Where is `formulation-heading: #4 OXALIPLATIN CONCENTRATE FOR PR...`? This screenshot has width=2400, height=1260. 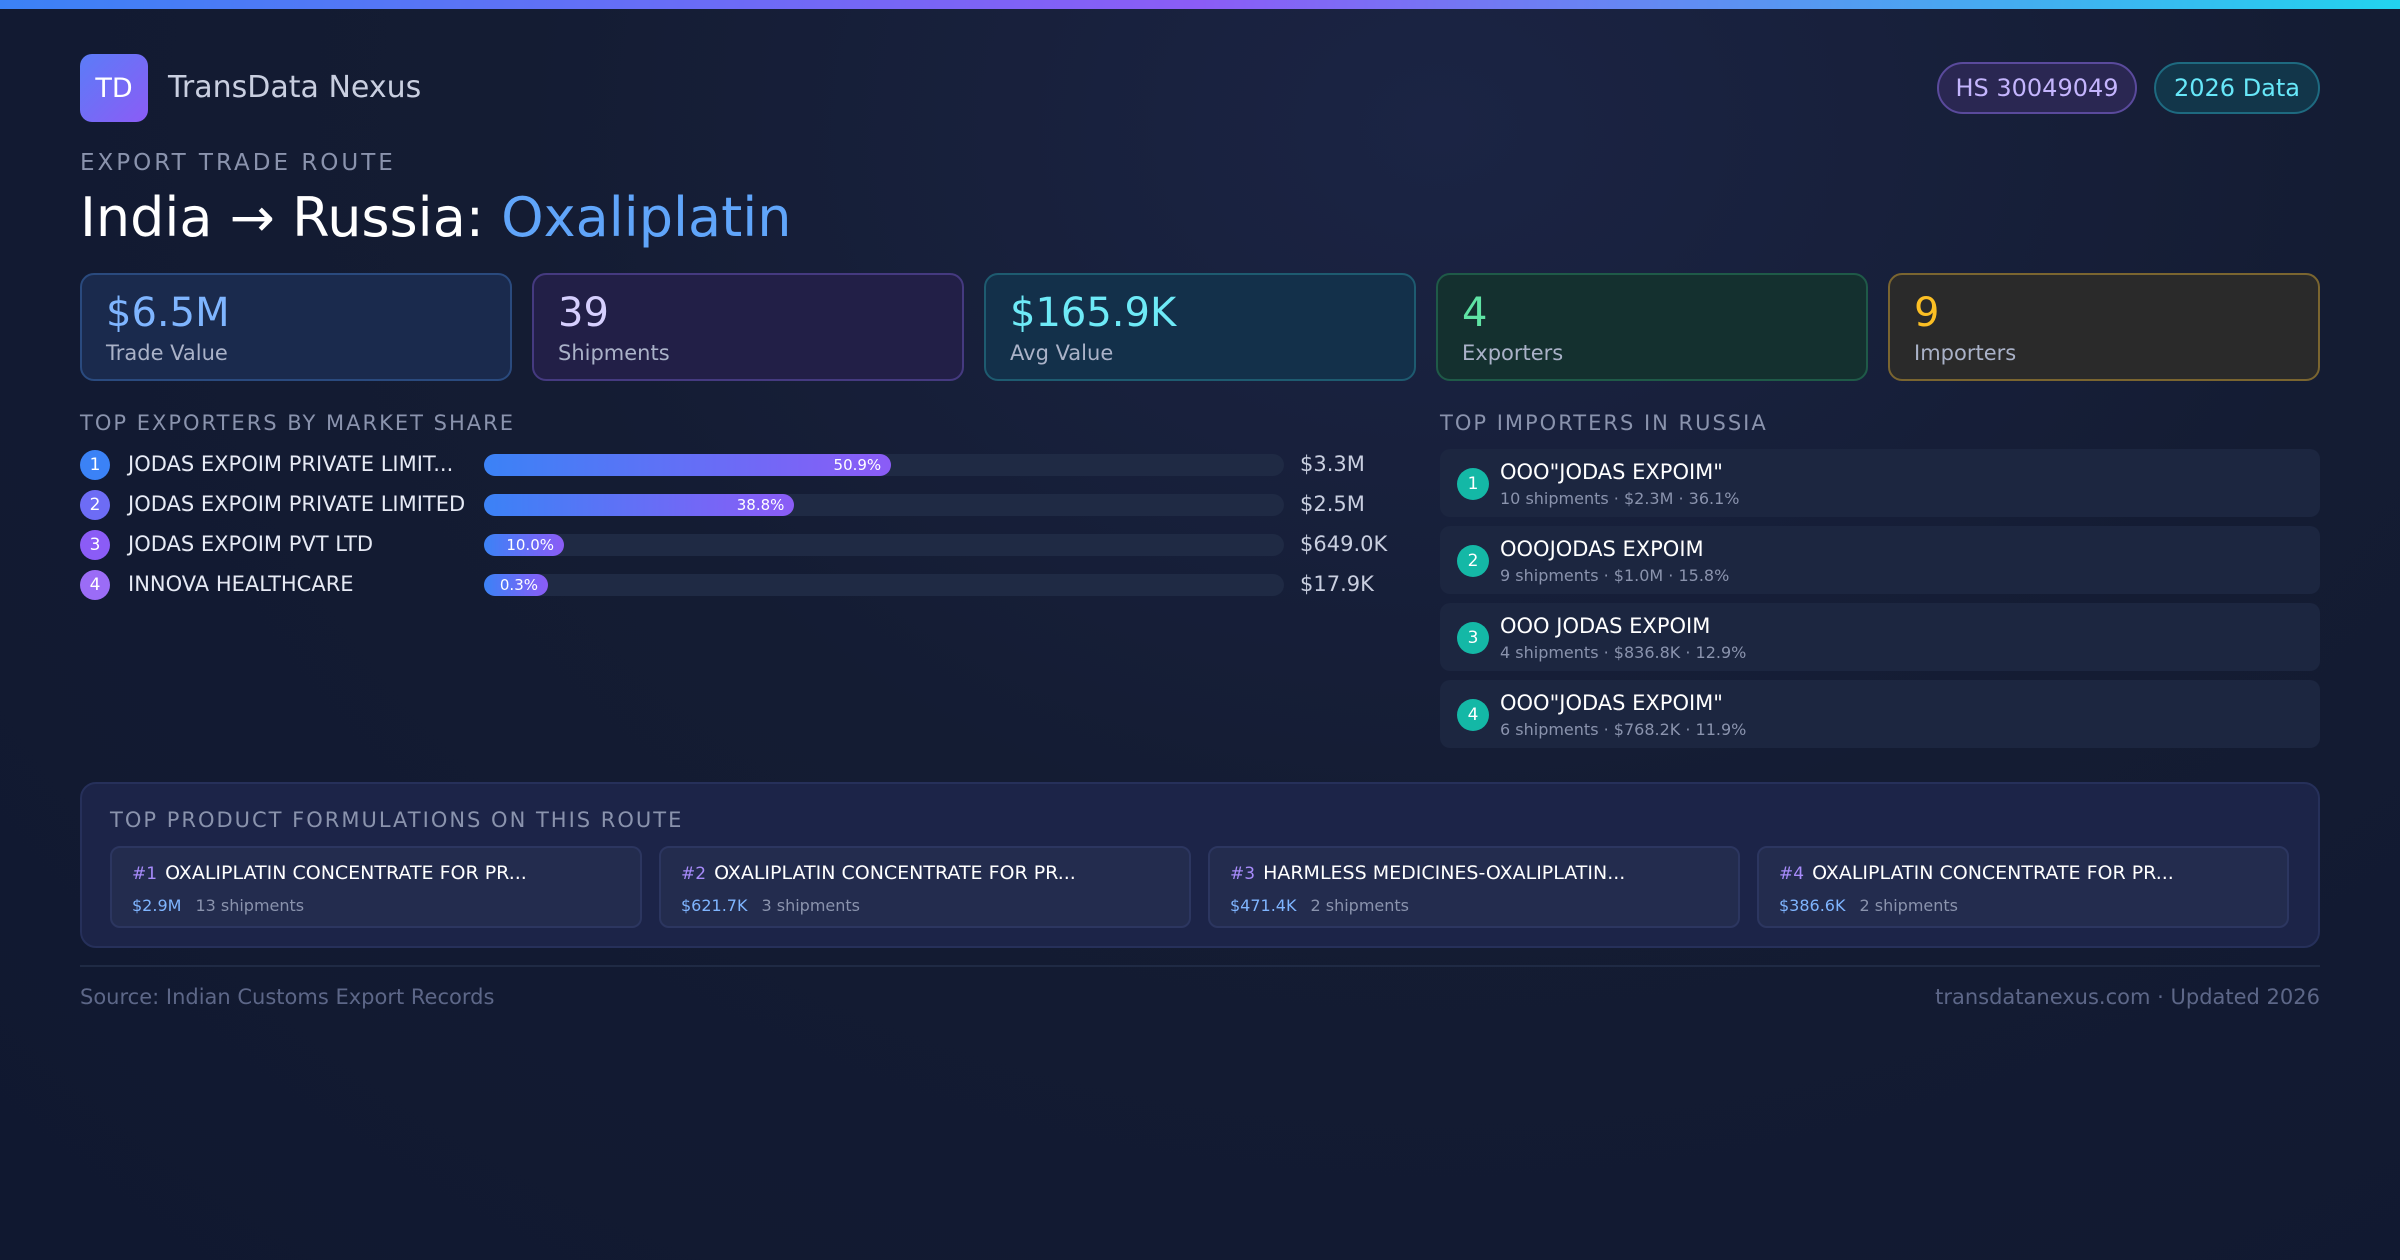 formulation-heading: #4 OXALIPLATIN CONCENTRATE FOR PR... is located at coordinates (1976, 873).